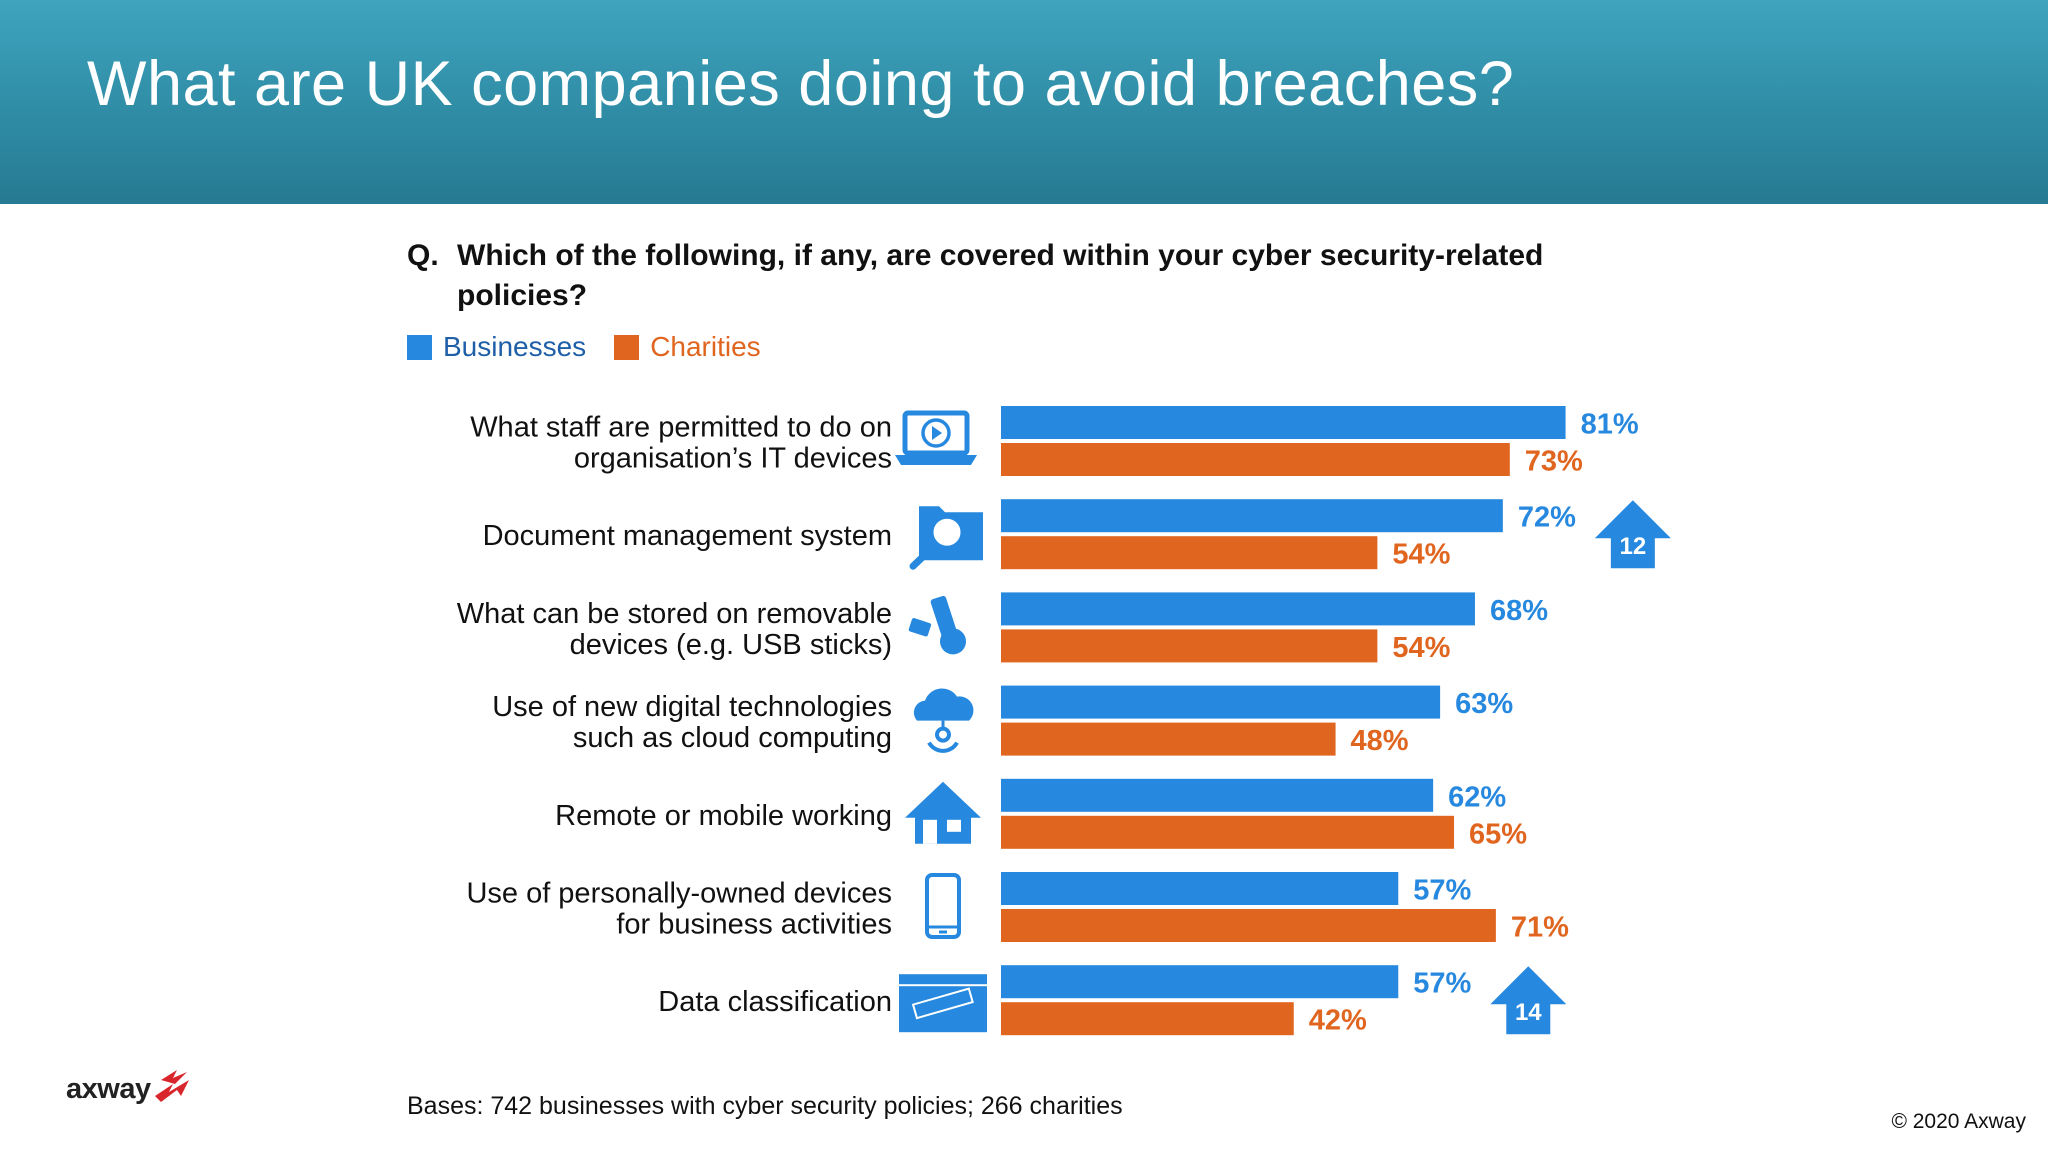 Image resolution: width=2048 pixels, height=1152 pixels. I want to click on house-window, so click(954, 825).